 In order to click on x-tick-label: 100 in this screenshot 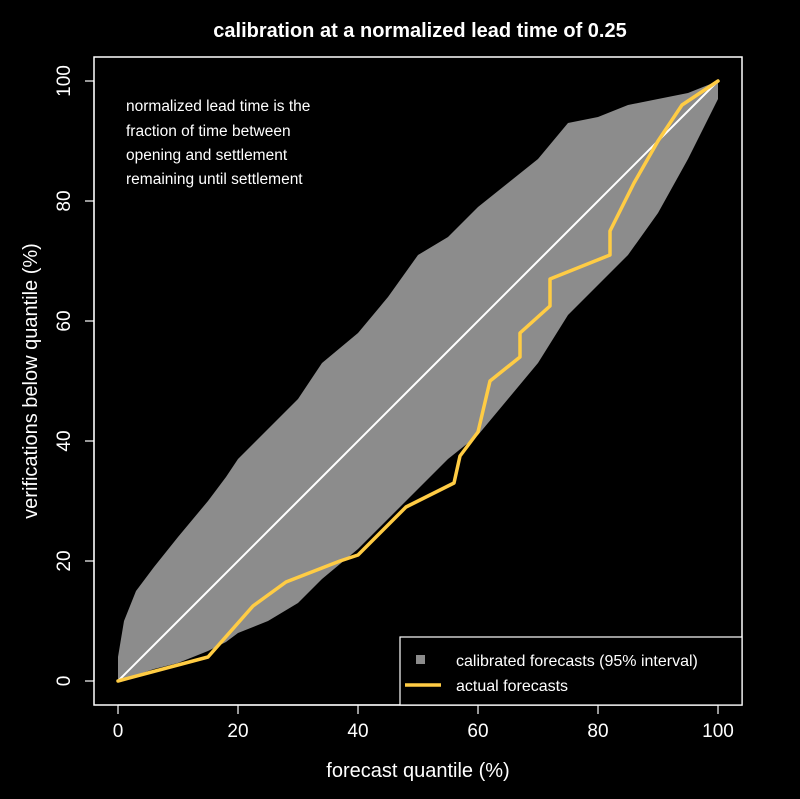, I will do `click(718, 731)`.